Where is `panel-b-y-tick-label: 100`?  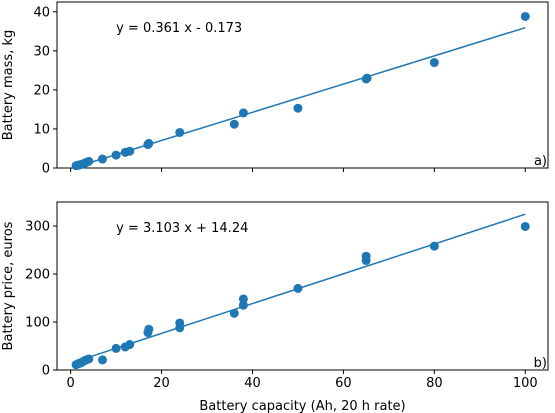
panel-b-y-tick-label: 100 is located at coordinates (37, 323).